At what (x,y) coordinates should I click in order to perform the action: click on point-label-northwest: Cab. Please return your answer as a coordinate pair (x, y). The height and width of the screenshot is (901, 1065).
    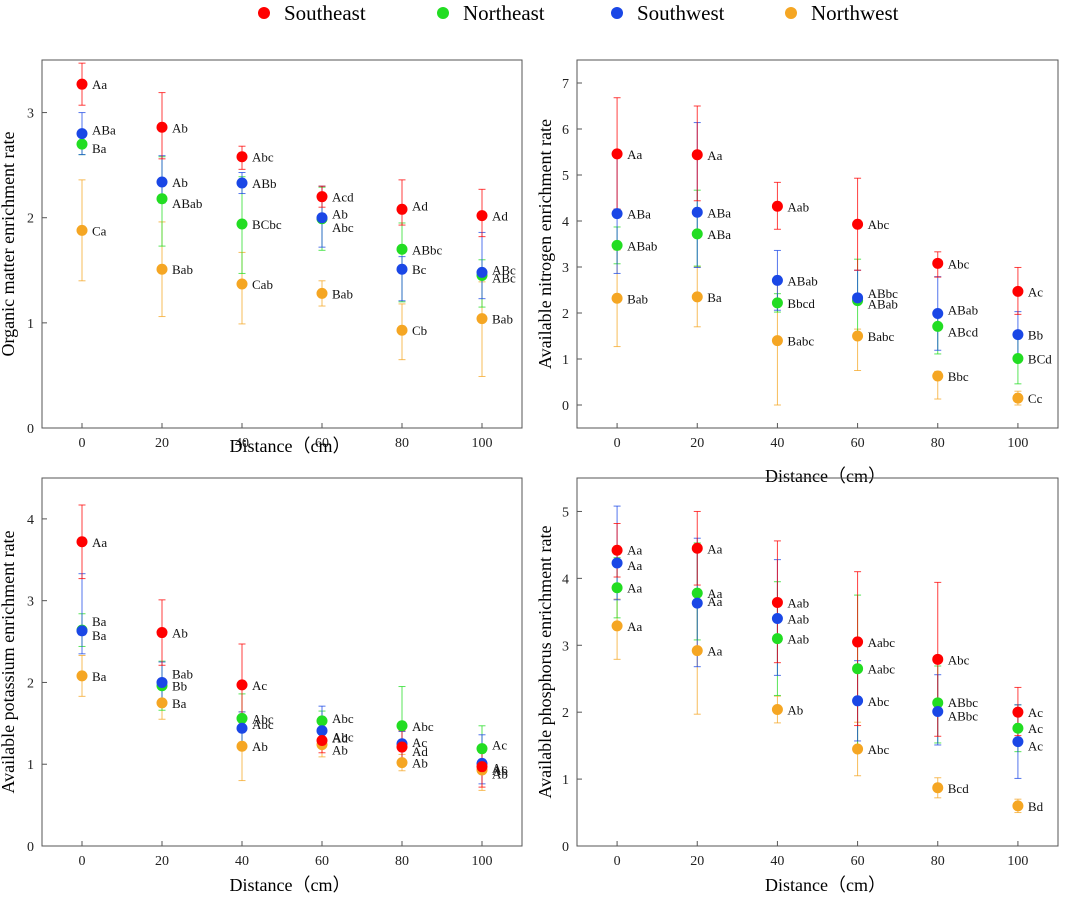
    Looking at the image, I should click on (262, 284).